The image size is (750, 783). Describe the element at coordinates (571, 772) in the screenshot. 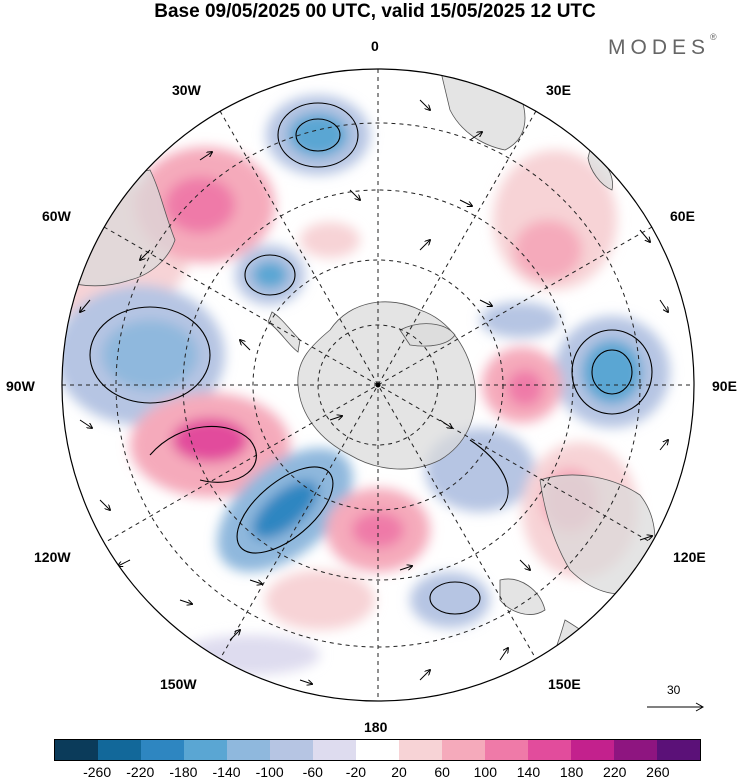

I see `colorbar-tick-label: 180` at that location.